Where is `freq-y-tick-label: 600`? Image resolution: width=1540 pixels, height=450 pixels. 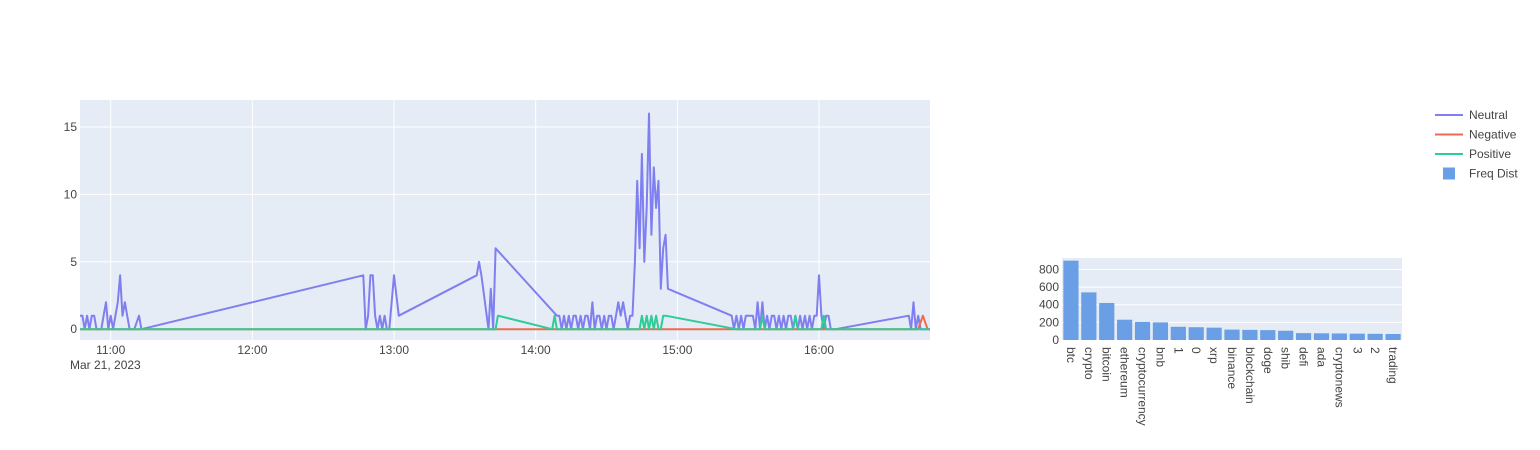 freq-y-tick-label: 600 is located at coordinates (1049, 287).